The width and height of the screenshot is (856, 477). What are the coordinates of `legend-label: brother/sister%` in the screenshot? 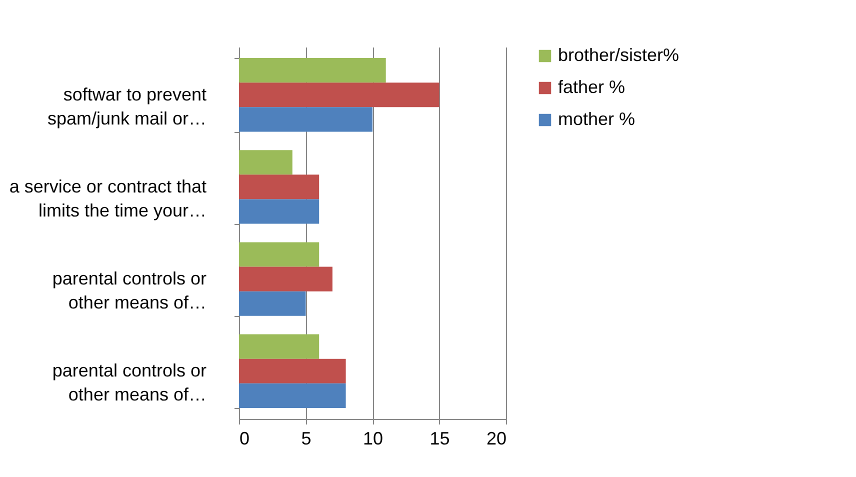 It's located at (619, 55).